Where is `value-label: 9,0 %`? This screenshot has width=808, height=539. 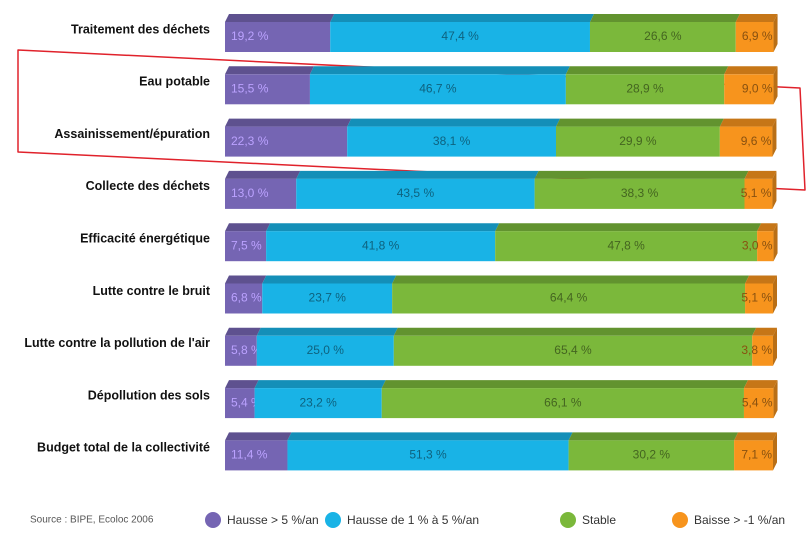
value-label: 9,0 % is located at coordinates (757, 88).